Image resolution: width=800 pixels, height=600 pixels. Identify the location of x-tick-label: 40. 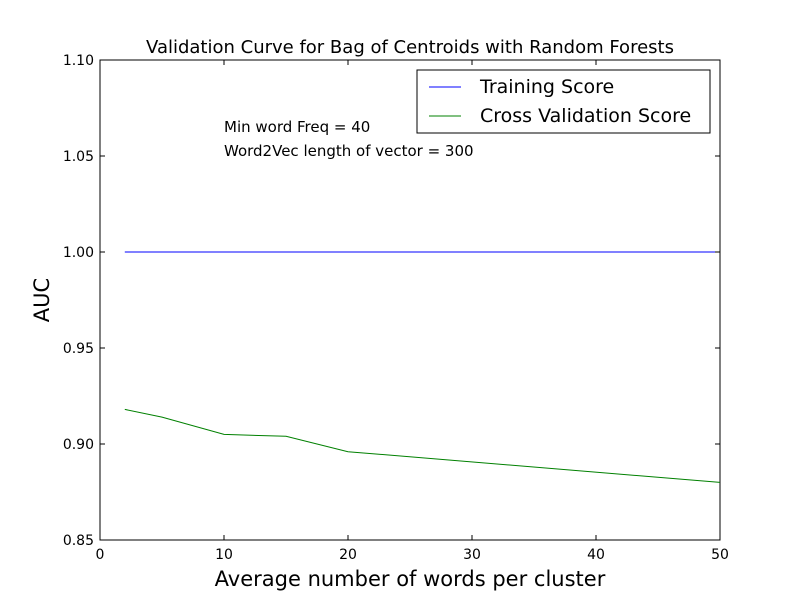
(596, 555).